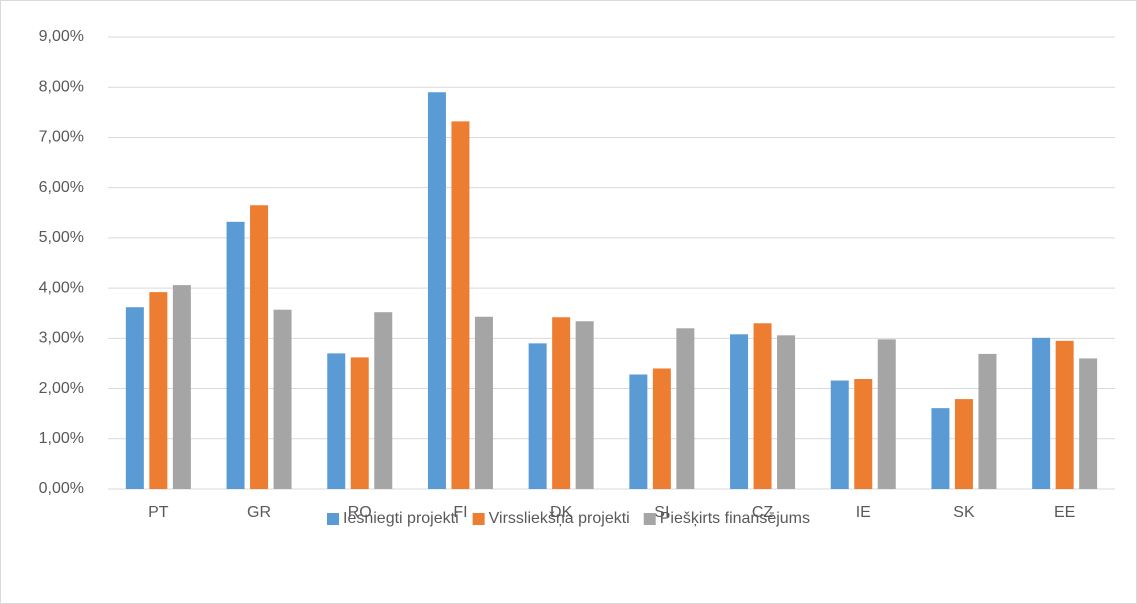  I want to click on x-tick-label: DK, so click(561, 512).